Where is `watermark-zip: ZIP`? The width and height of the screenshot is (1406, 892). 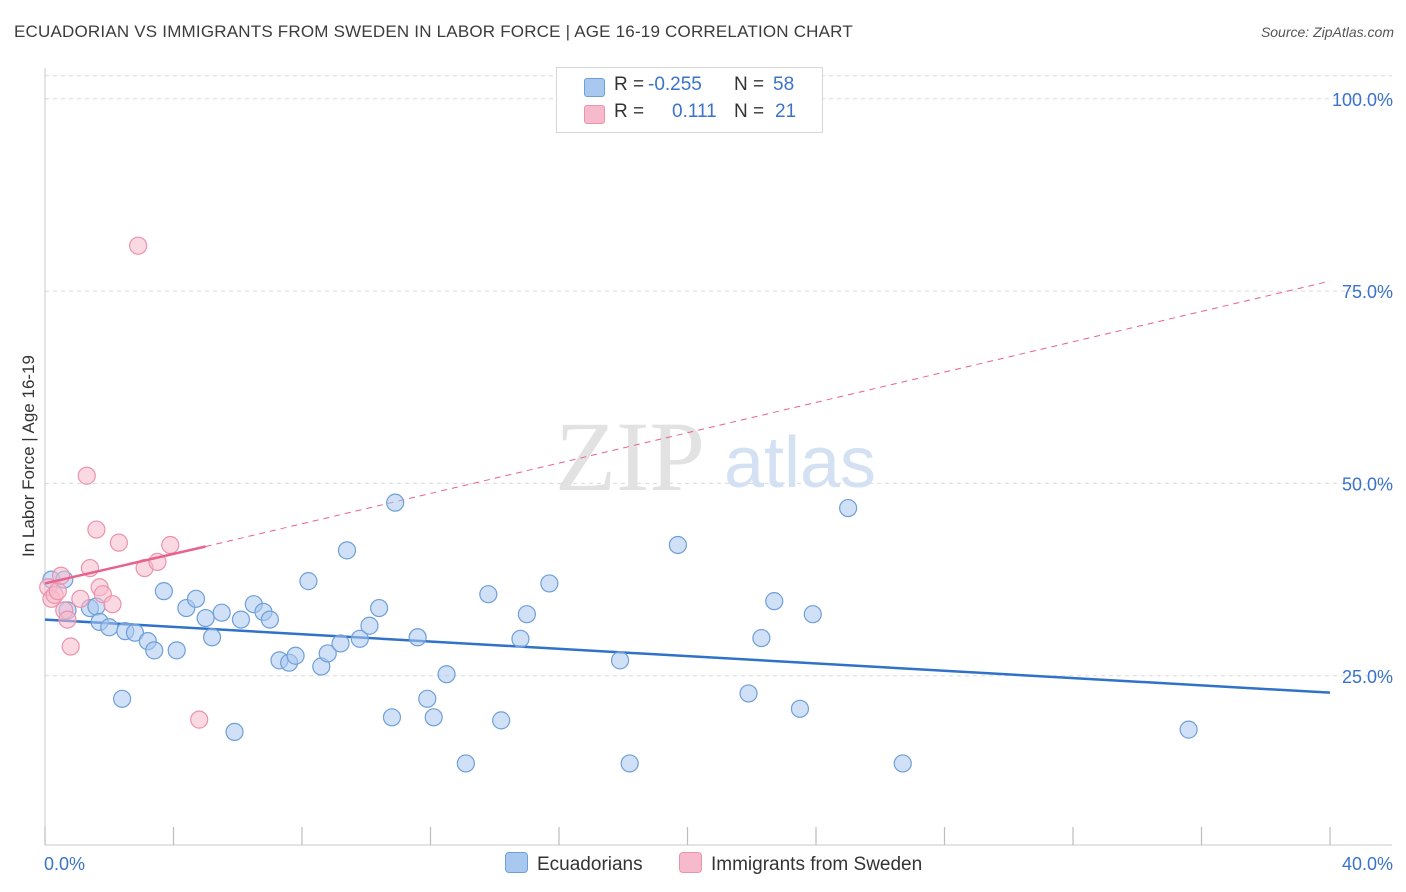
watermark-zip: ZIP is located at coordinates (630, 456).